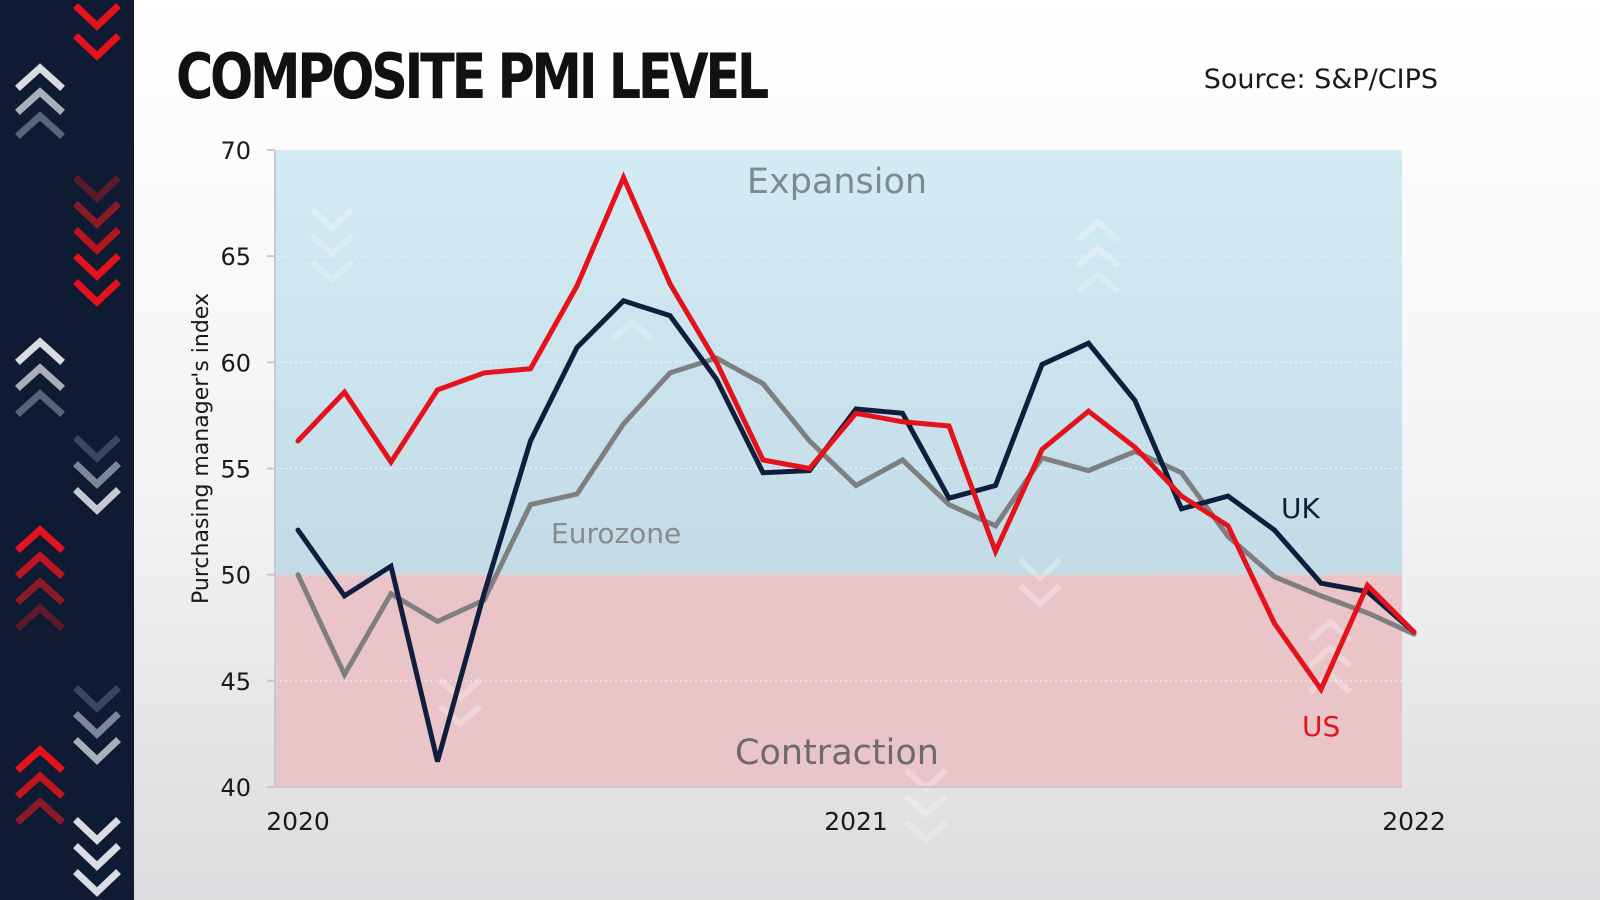 This screenshot has height=900, width=1600. Describe the element at coordinates (837, 182) in the screenshot. I see `expansion-label: Expansion` at that location.